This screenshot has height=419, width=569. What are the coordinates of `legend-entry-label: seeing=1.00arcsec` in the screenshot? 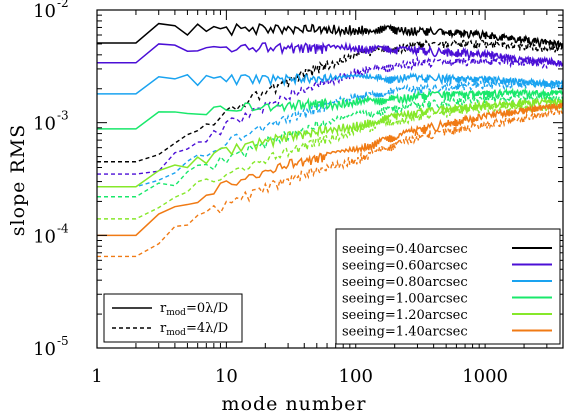 It's located at (405, 299).